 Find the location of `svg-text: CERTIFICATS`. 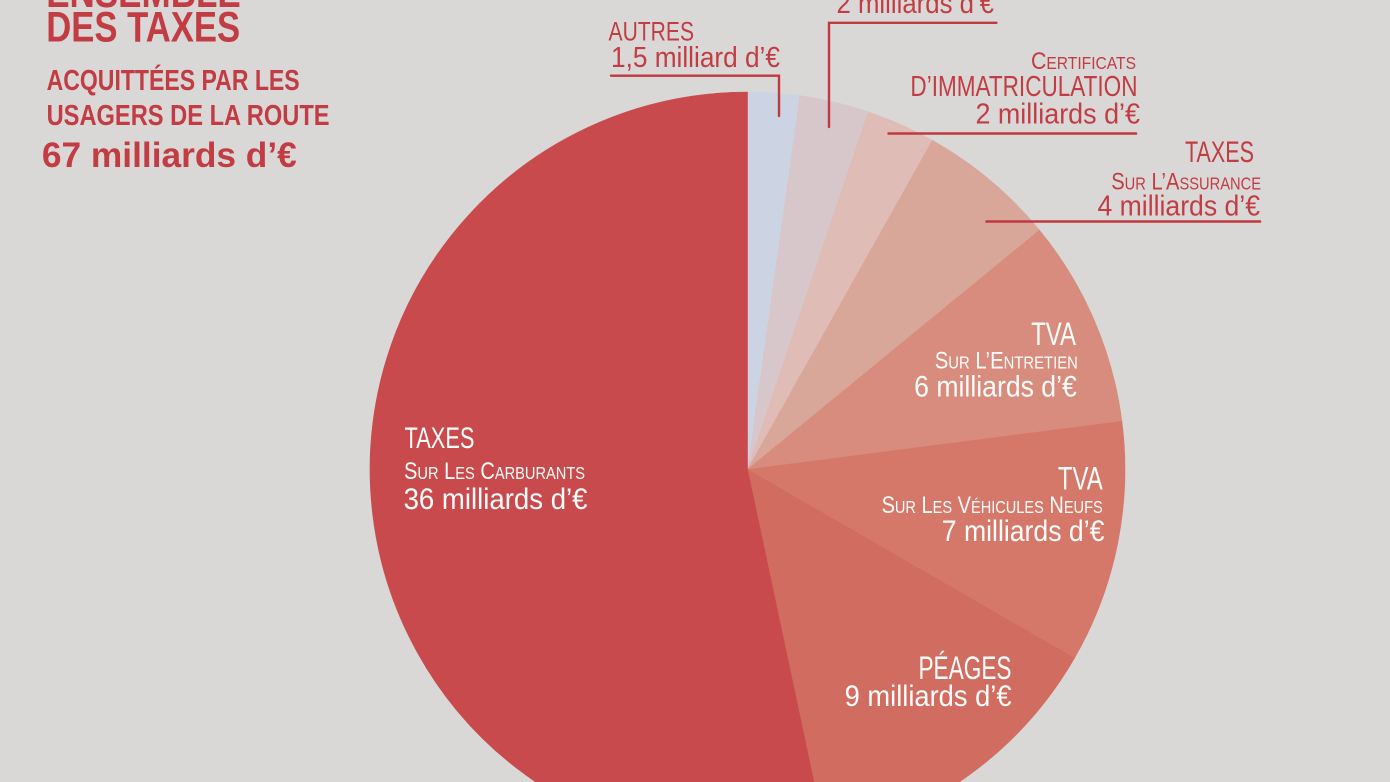

svg-text: CERTIFICATS is located at coordinates (1083, 60).